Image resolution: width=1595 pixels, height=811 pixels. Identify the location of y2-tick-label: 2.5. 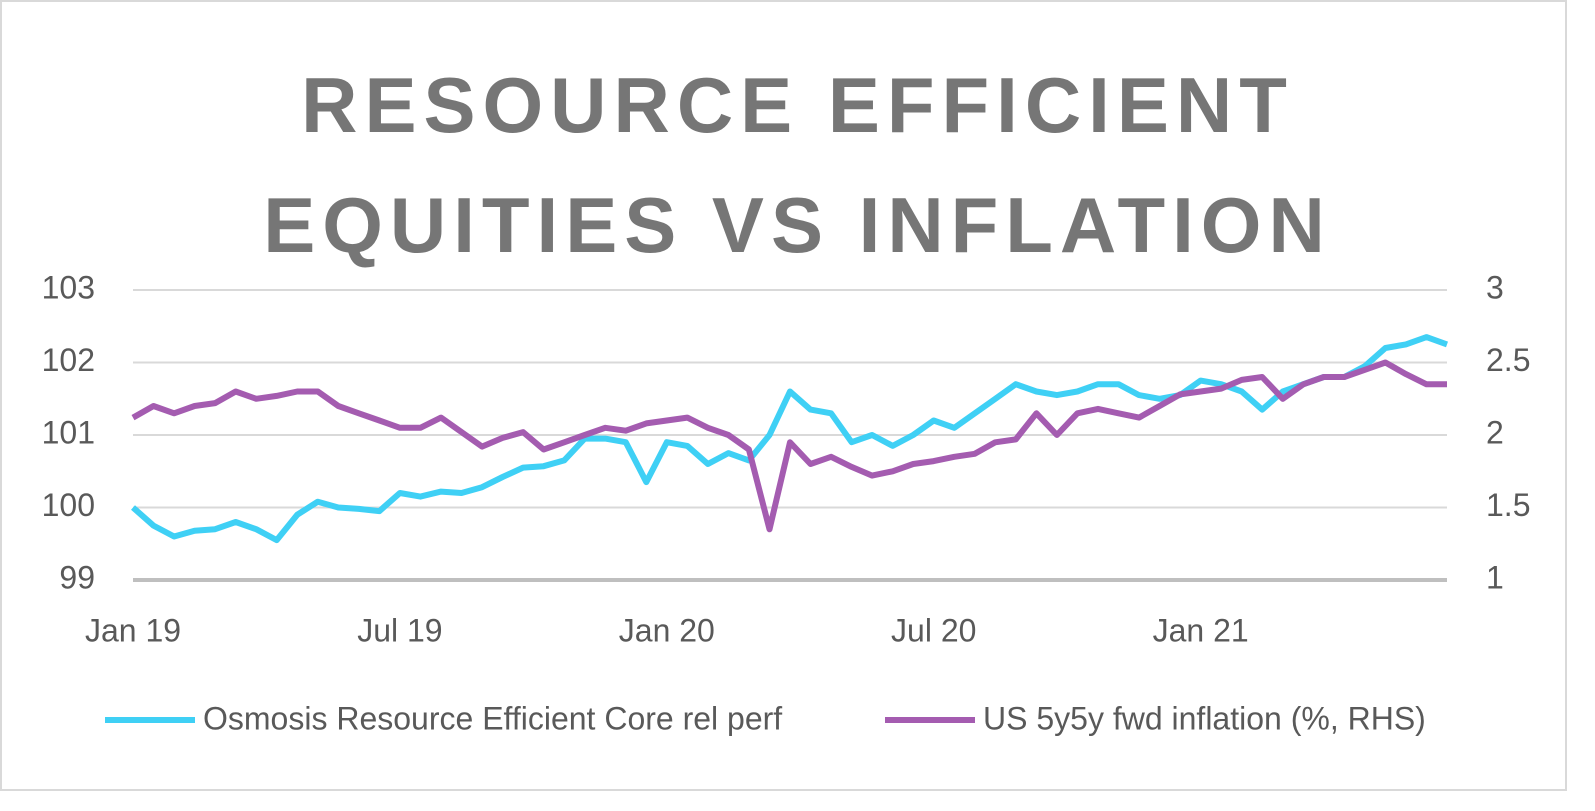
(1508, 360).